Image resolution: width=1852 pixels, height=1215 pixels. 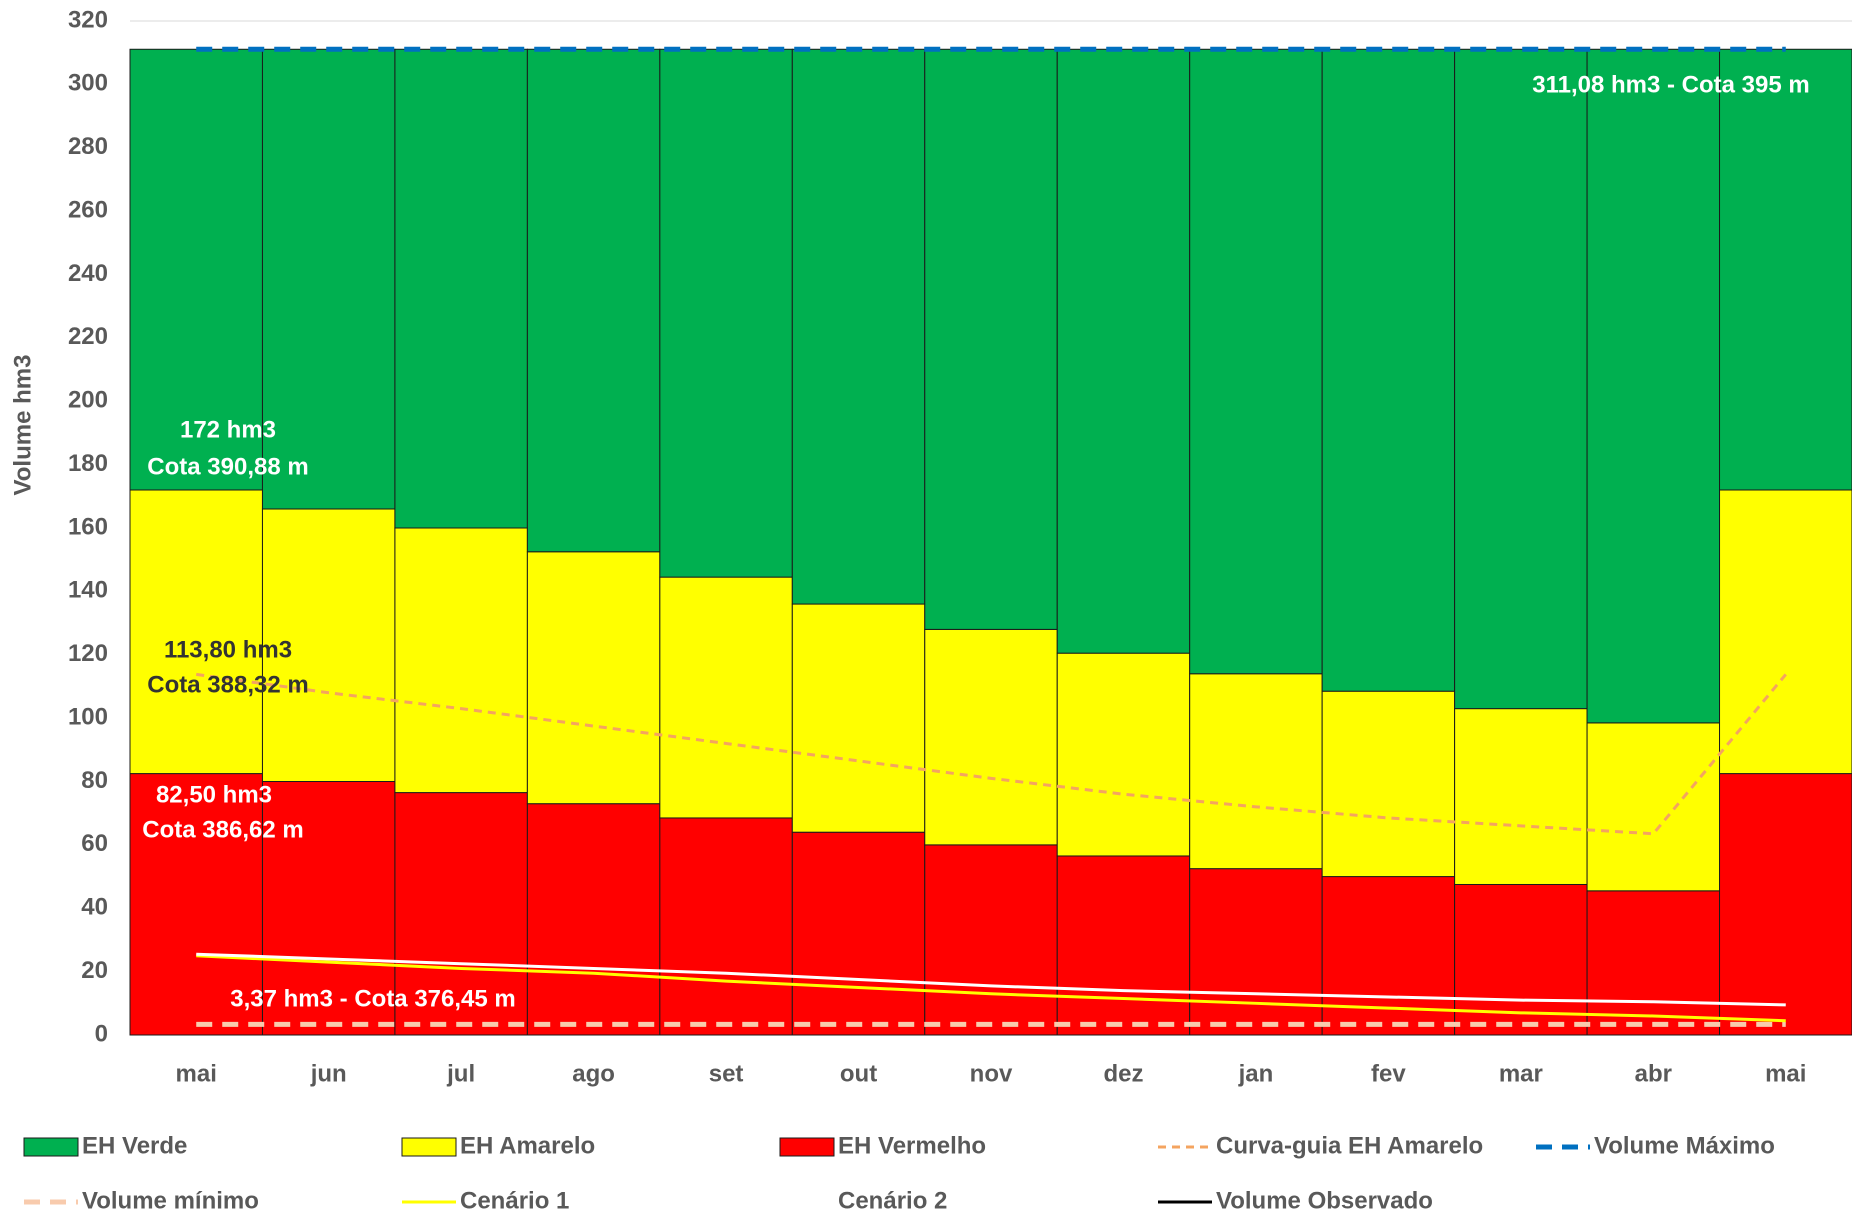 I want to click on y-tick-label: 140, so click(x=88, y=590).